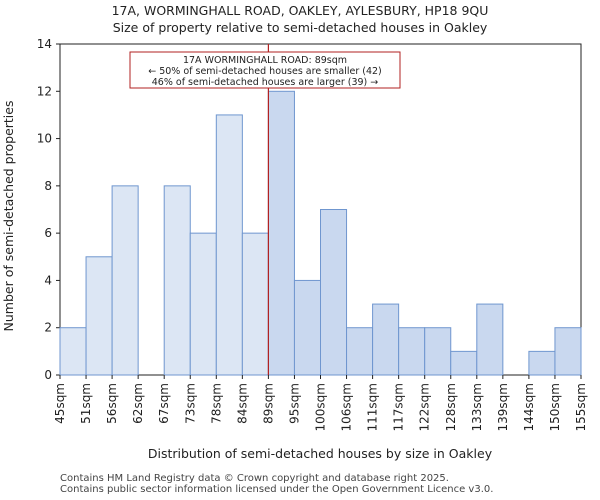 This screenshot has height=500, width=600. I want to click on y-tick-label: 10, so click(44, 139).